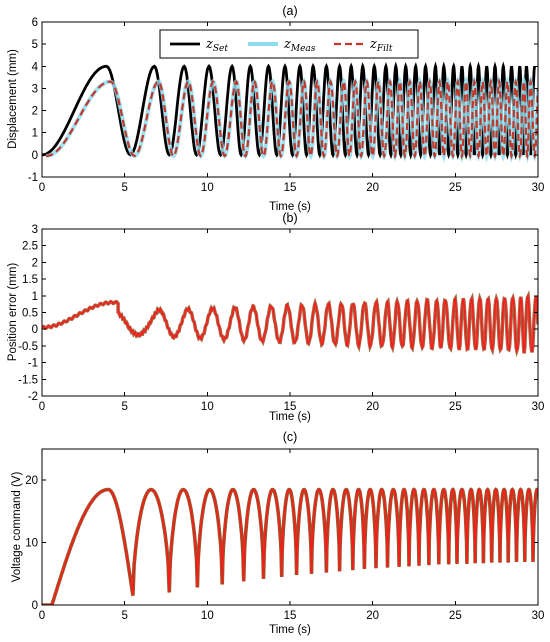  What do you see at coordinates (35, 45) in the screenshot?
I see `y-tick-label: 5` at bounding box center [35, 45].